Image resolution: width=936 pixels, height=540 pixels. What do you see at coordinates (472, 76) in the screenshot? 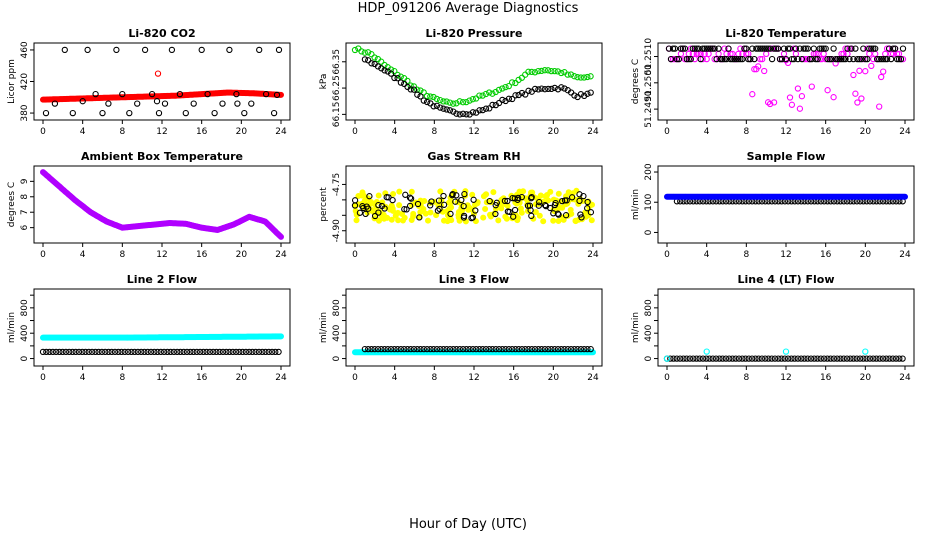
I see `series-pressure-average` at bounding box center [472, 76].